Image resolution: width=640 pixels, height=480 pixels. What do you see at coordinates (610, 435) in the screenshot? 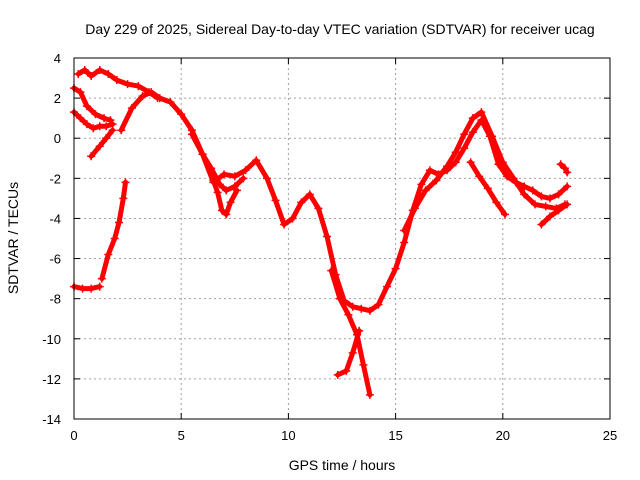
I see `x-tick-label: 25` at bounding box center [610, 435].